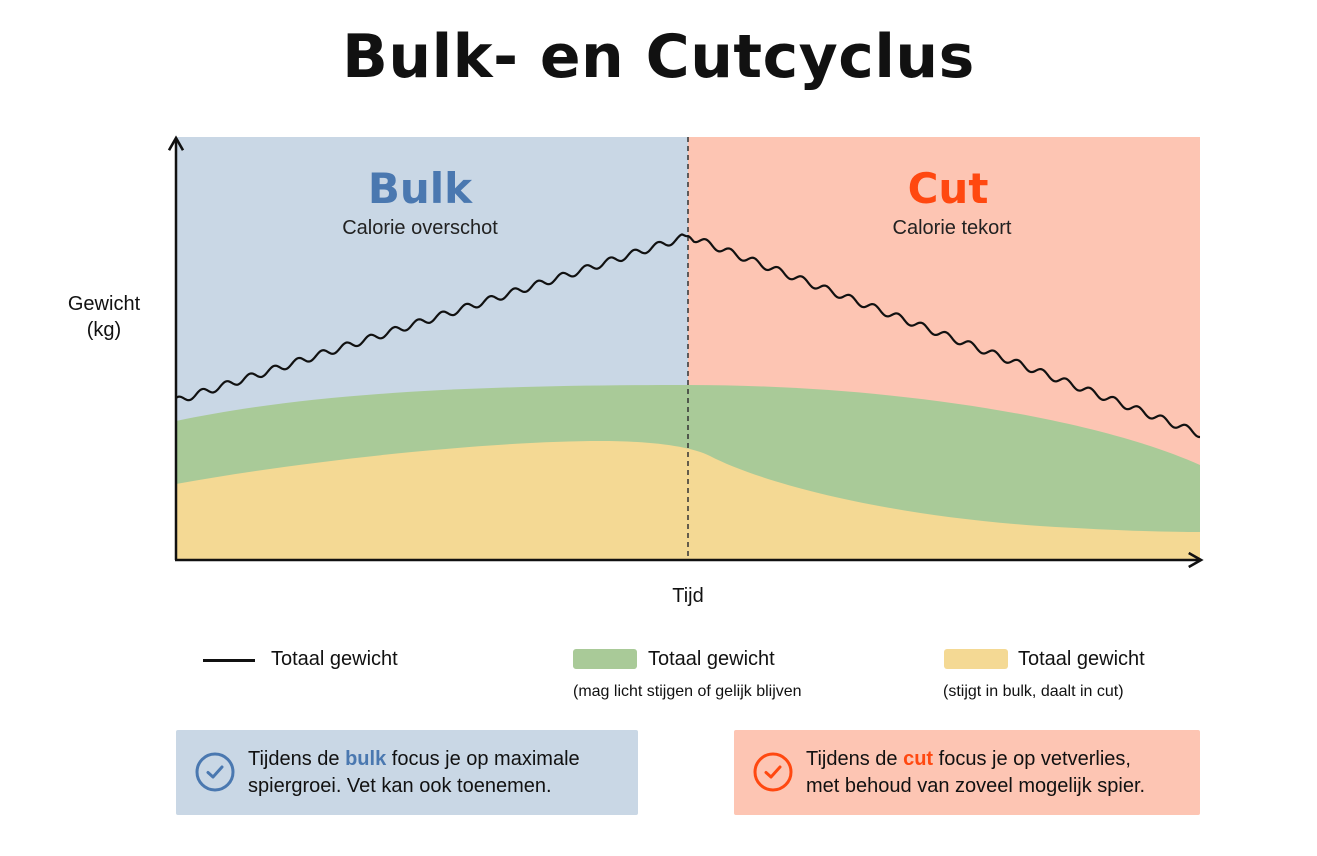 This screenshot has height=856, width=1317. I want to click on legend-green-swatch, so click(605, 659).